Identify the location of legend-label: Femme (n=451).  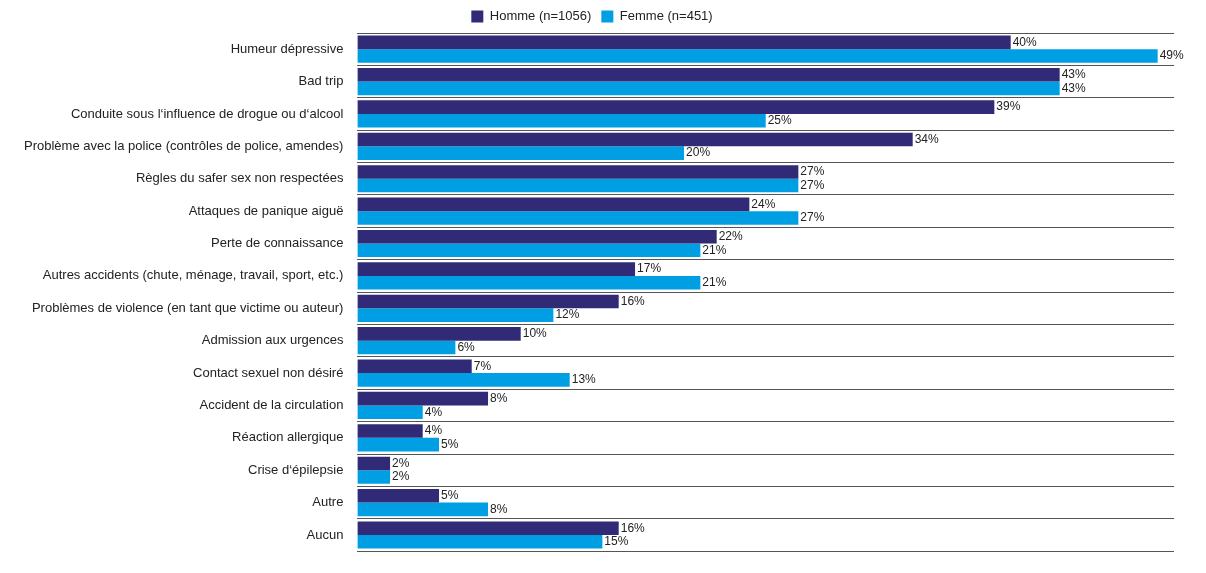
(666, 16).